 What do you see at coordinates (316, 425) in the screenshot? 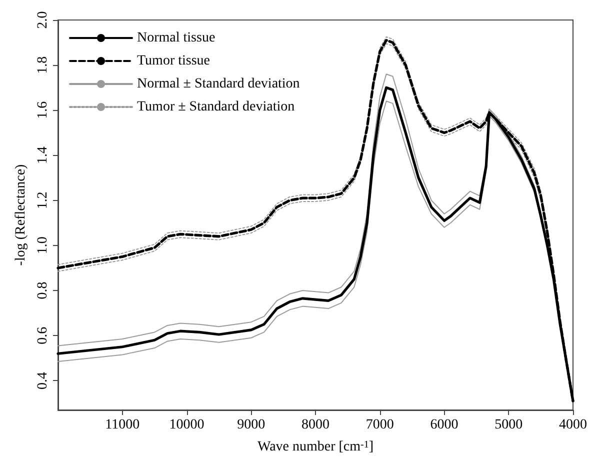
I see `x-tick-label: 8000` at bounding box center [316, 425].